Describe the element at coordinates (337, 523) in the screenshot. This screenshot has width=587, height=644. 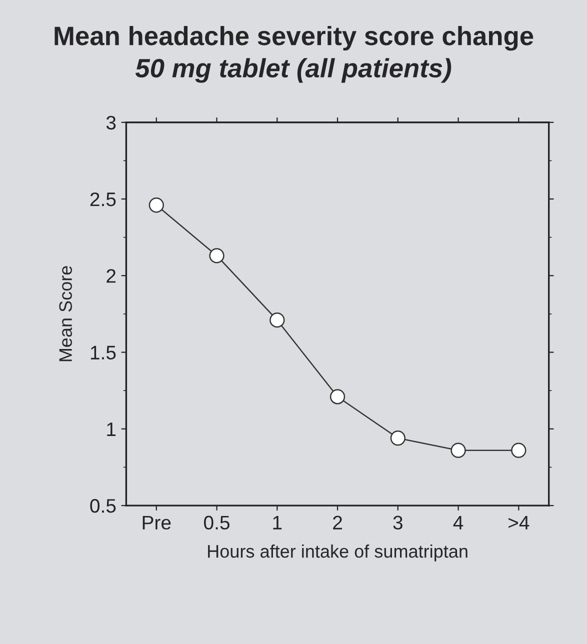
I see `x-tick-label: 2` at that location.